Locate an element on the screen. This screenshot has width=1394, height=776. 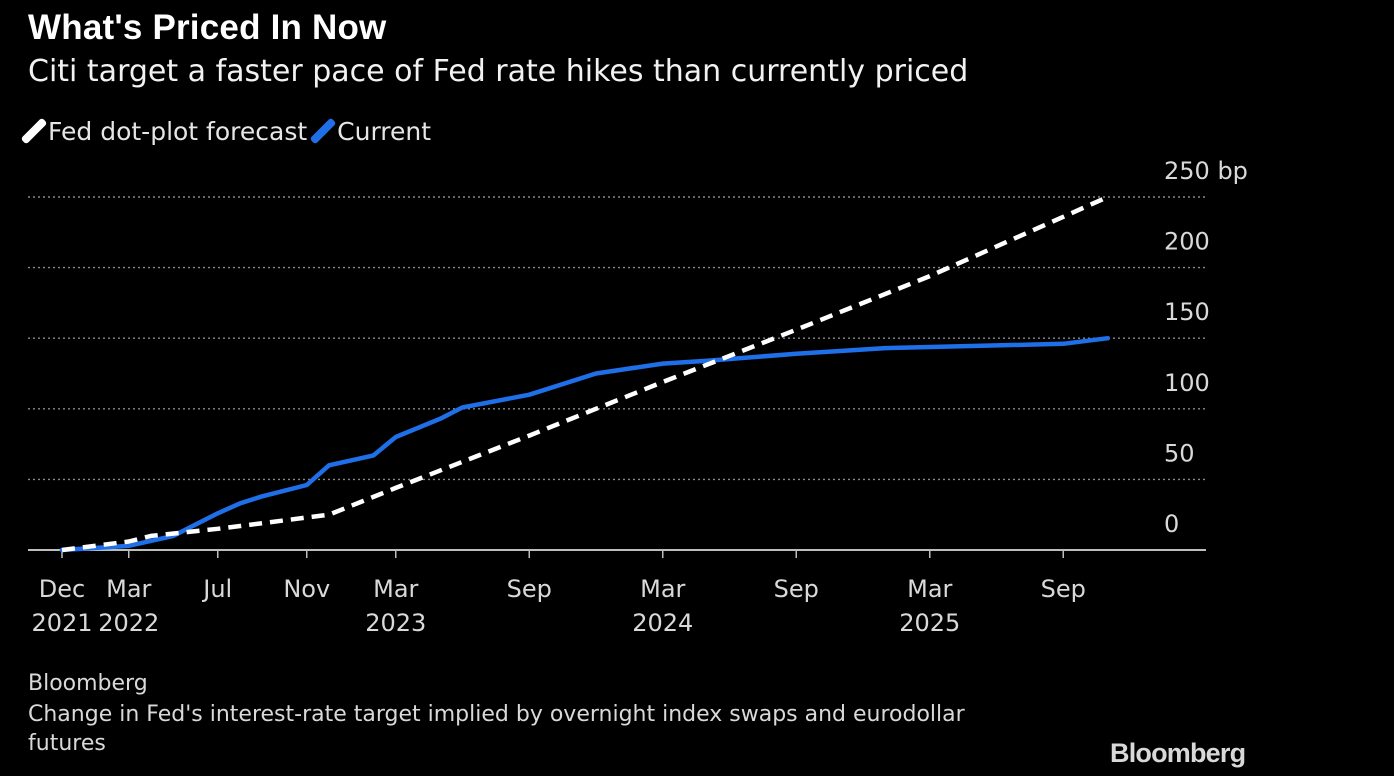
y-tick-label-50: 50 is located at coordinates (1179, 453).